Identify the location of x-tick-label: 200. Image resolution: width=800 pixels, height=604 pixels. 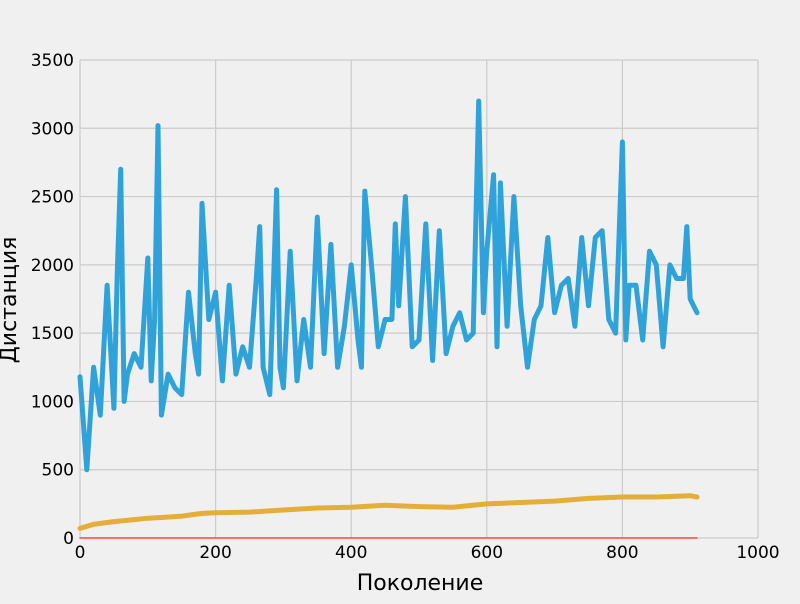
(215, 553).